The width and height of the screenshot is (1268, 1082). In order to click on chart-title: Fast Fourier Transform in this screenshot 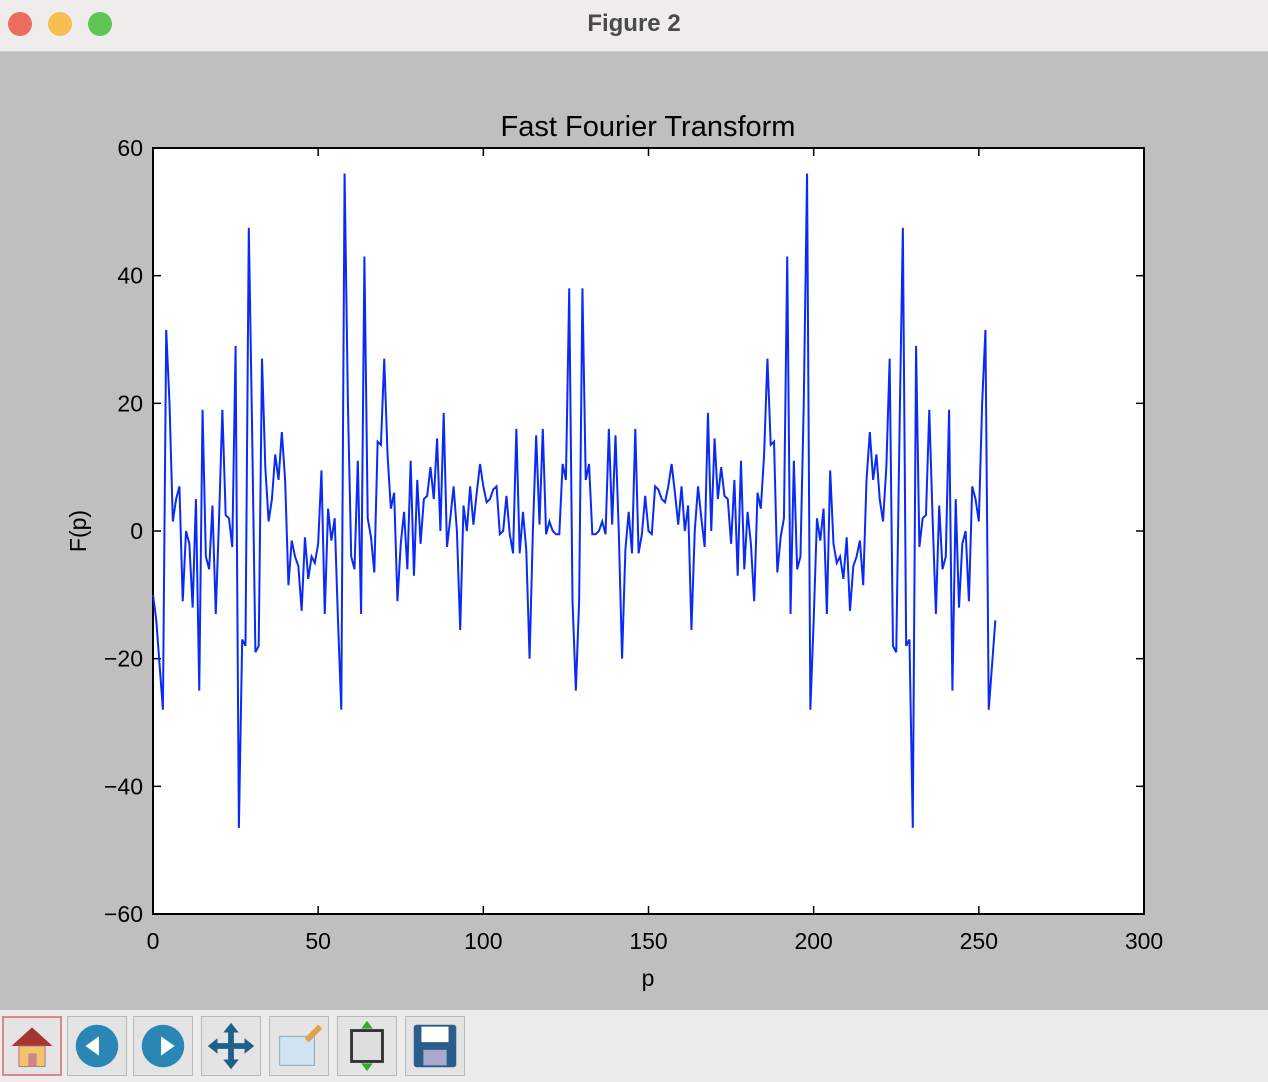, I will do `click(648, 127)`.